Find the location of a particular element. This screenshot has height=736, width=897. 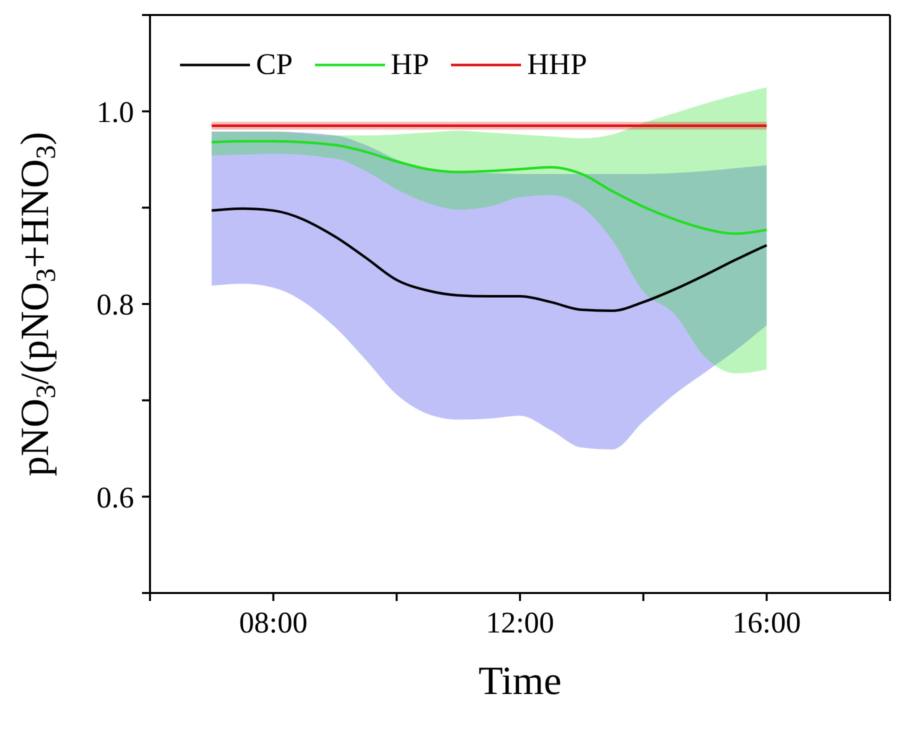

x-axis-title: Time is located at coordinates (520, 680).